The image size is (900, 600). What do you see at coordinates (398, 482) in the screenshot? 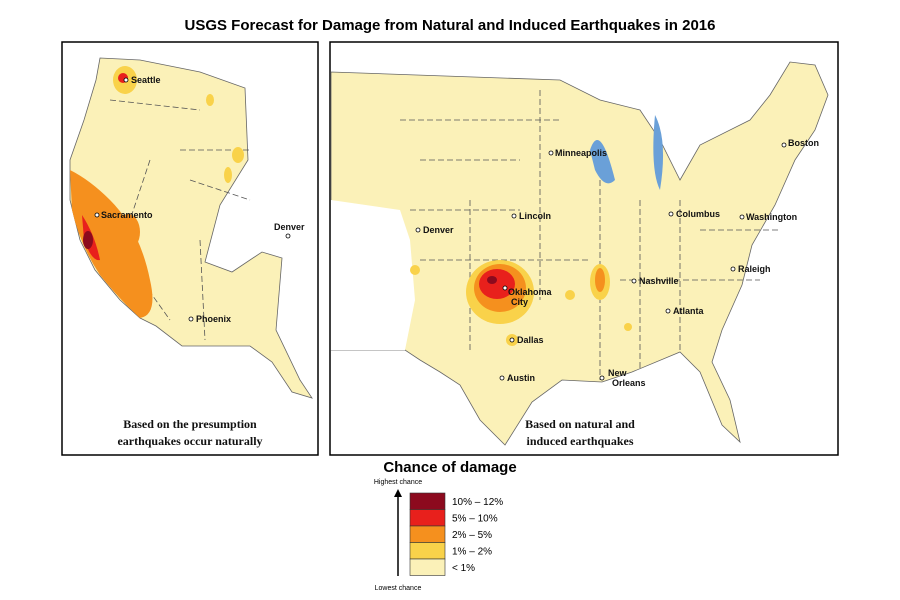
I see `legend-high: Highest chance` at bounding box center [398, 482].